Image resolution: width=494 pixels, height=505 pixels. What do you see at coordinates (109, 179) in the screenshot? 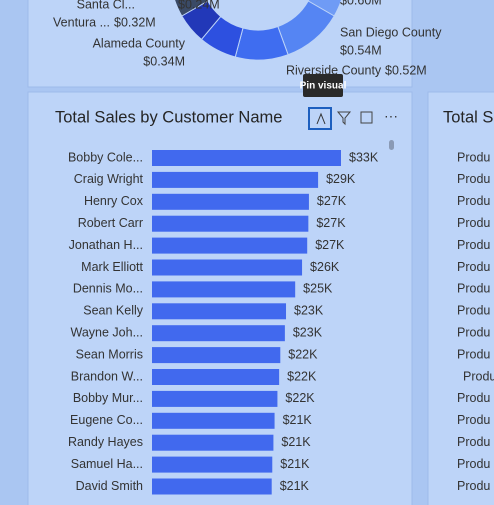
I see `category-label: Craig Wright` at bounding box center [109, 179].